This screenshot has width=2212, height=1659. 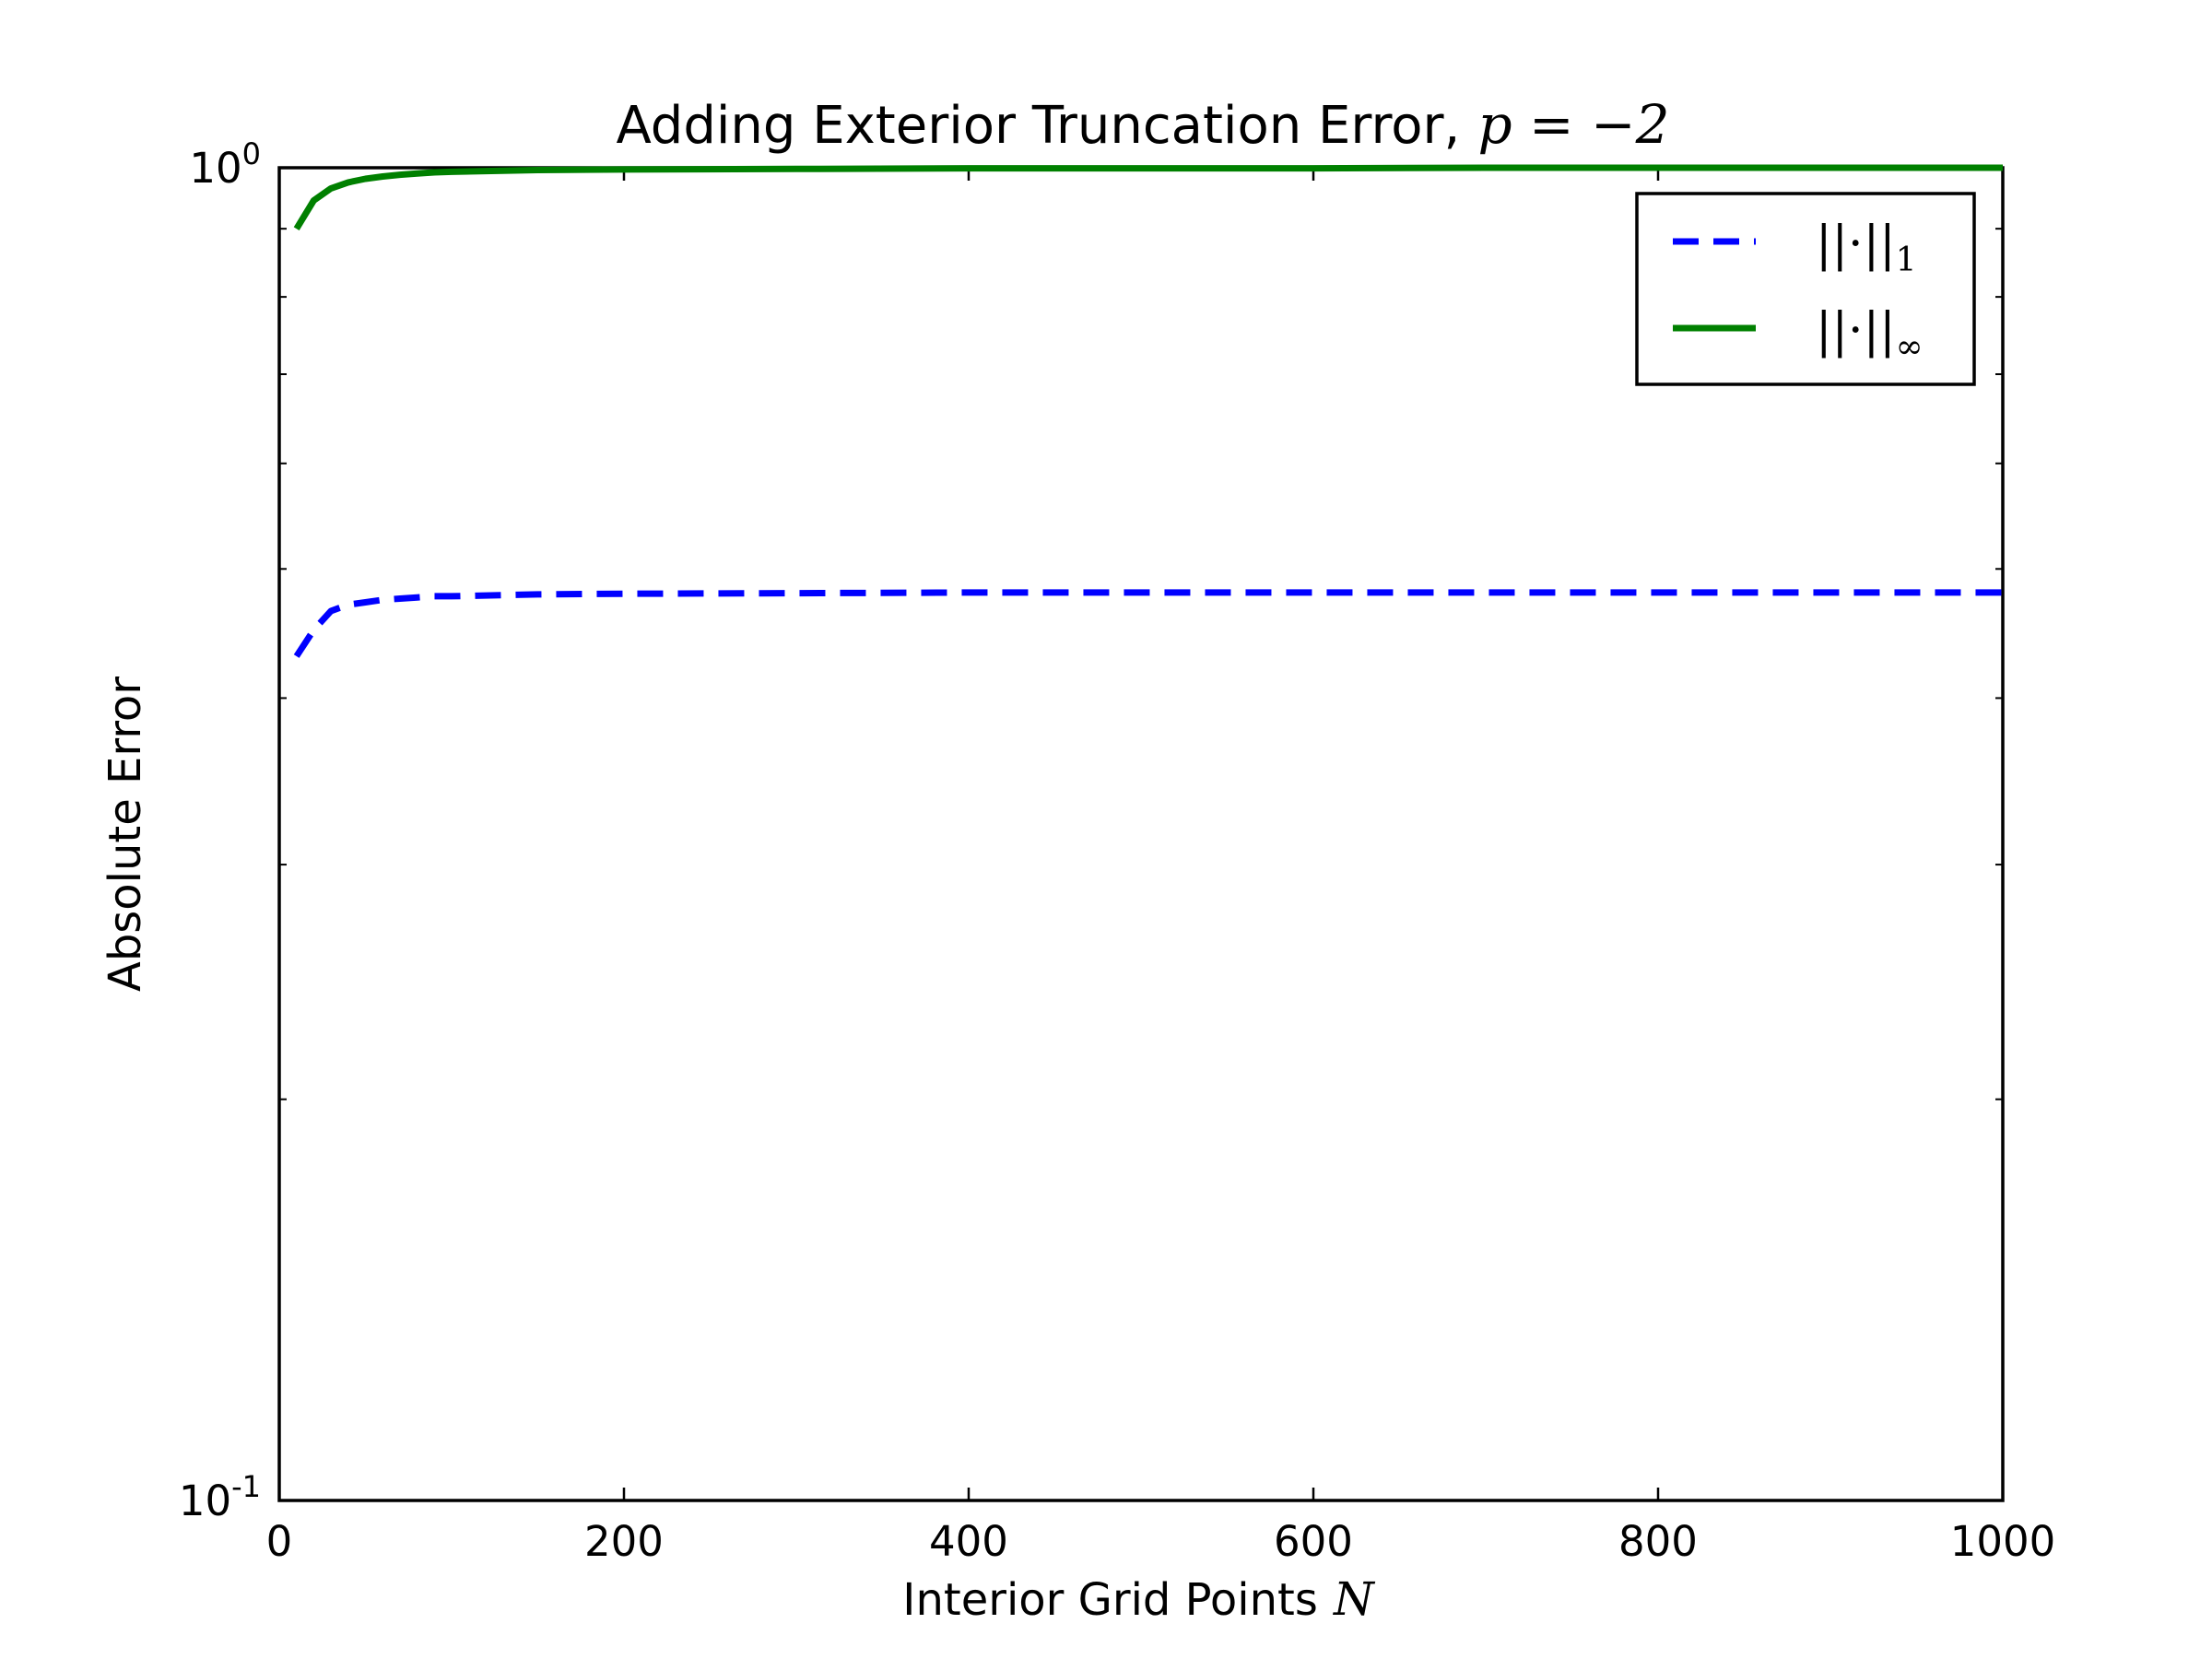 What do you see at coordinates (246, 1486) in the screenshot?
I see `y-tick-label-exponent: -1` at bounding box center [246, 1486].